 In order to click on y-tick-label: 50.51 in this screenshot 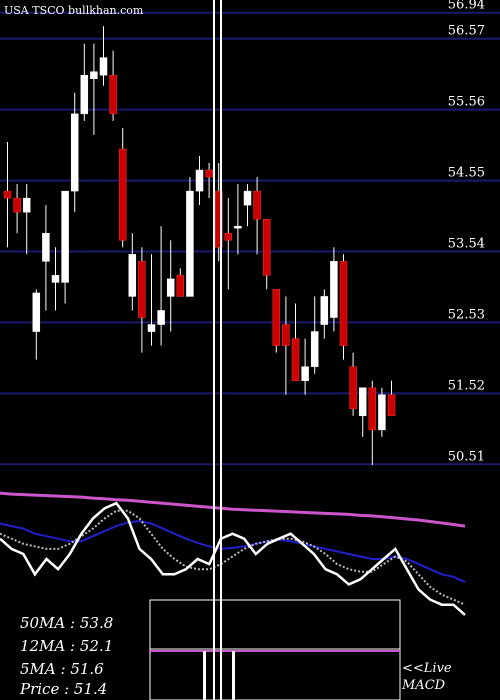, I will do `click(466, 456)`.